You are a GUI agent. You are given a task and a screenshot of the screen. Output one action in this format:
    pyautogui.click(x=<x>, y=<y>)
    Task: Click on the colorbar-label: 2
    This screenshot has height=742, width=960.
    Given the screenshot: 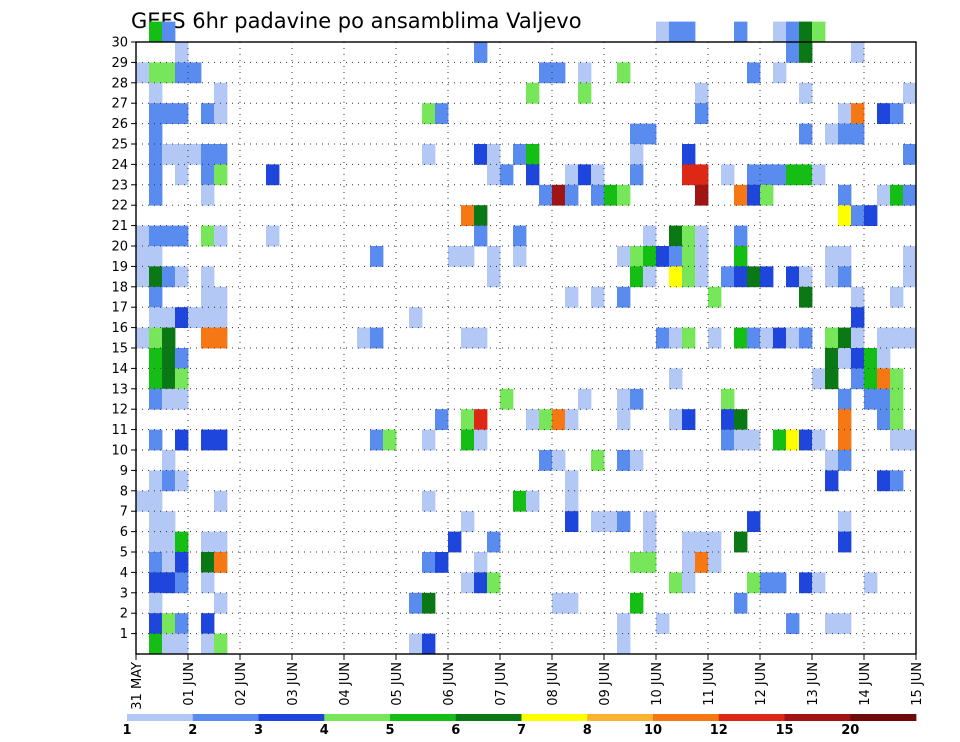 What is the action you would take?
    pyautogui.click(x=192, y=730)
    